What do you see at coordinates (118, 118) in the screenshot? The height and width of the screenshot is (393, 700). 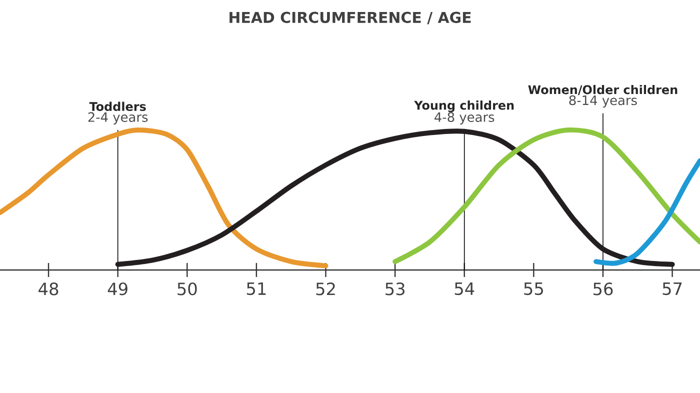 I see `text: 2-4 years` at bounding box center [118, 118].